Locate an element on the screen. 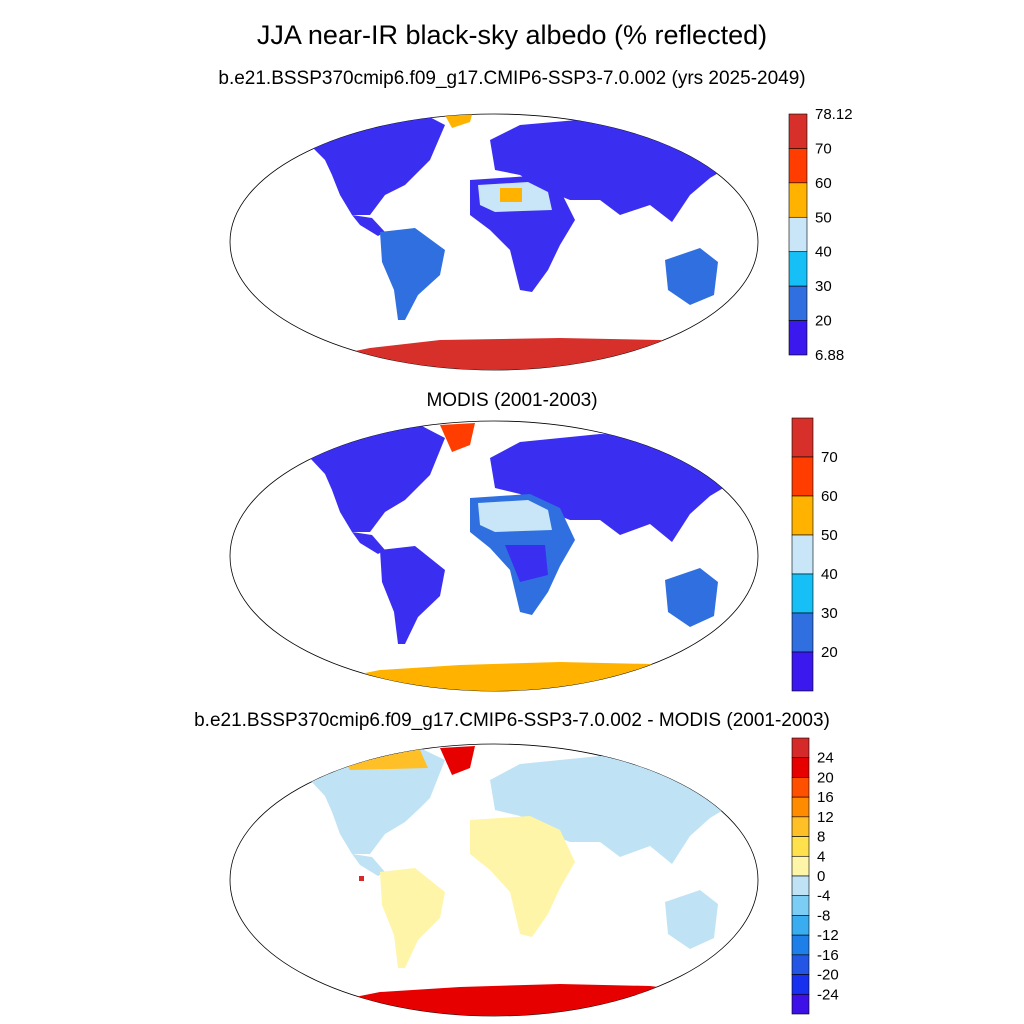 The image size is (1024, 1024). colorbar-tick-label: -8 is located at coordinates (823, 915).